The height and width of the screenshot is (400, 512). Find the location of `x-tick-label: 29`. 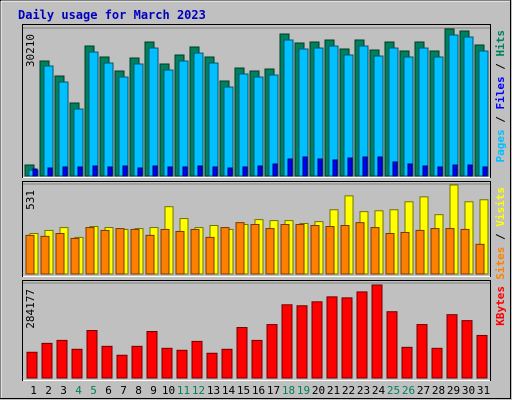

x-tick-label: 29 is located at coordinates (453, 390).